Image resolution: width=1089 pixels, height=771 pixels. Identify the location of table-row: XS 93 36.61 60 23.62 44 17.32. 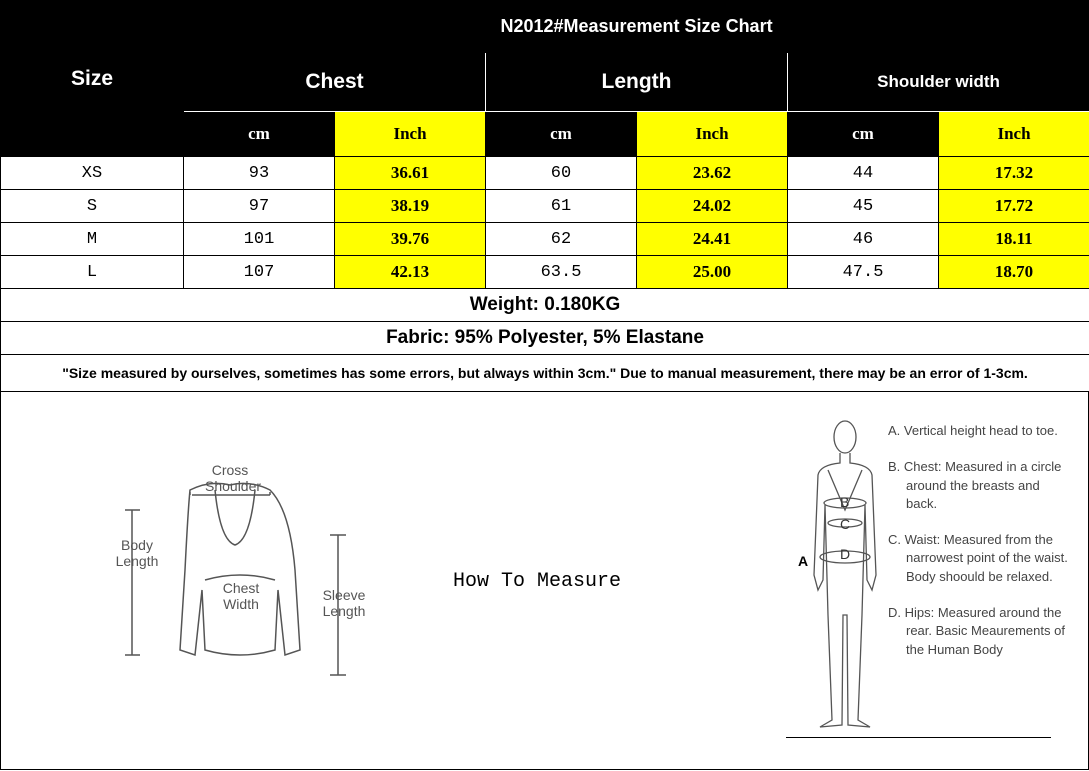
(544, 173).